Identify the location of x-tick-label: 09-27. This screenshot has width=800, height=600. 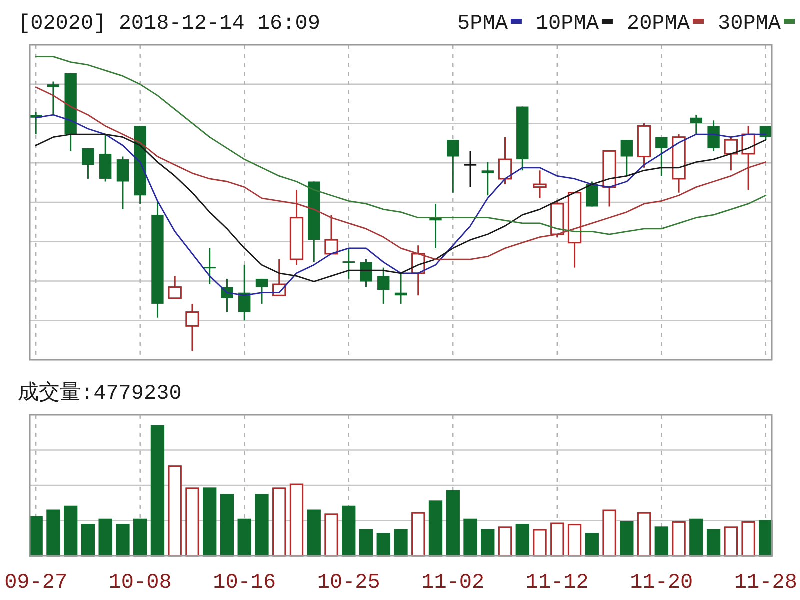
(36, 583).